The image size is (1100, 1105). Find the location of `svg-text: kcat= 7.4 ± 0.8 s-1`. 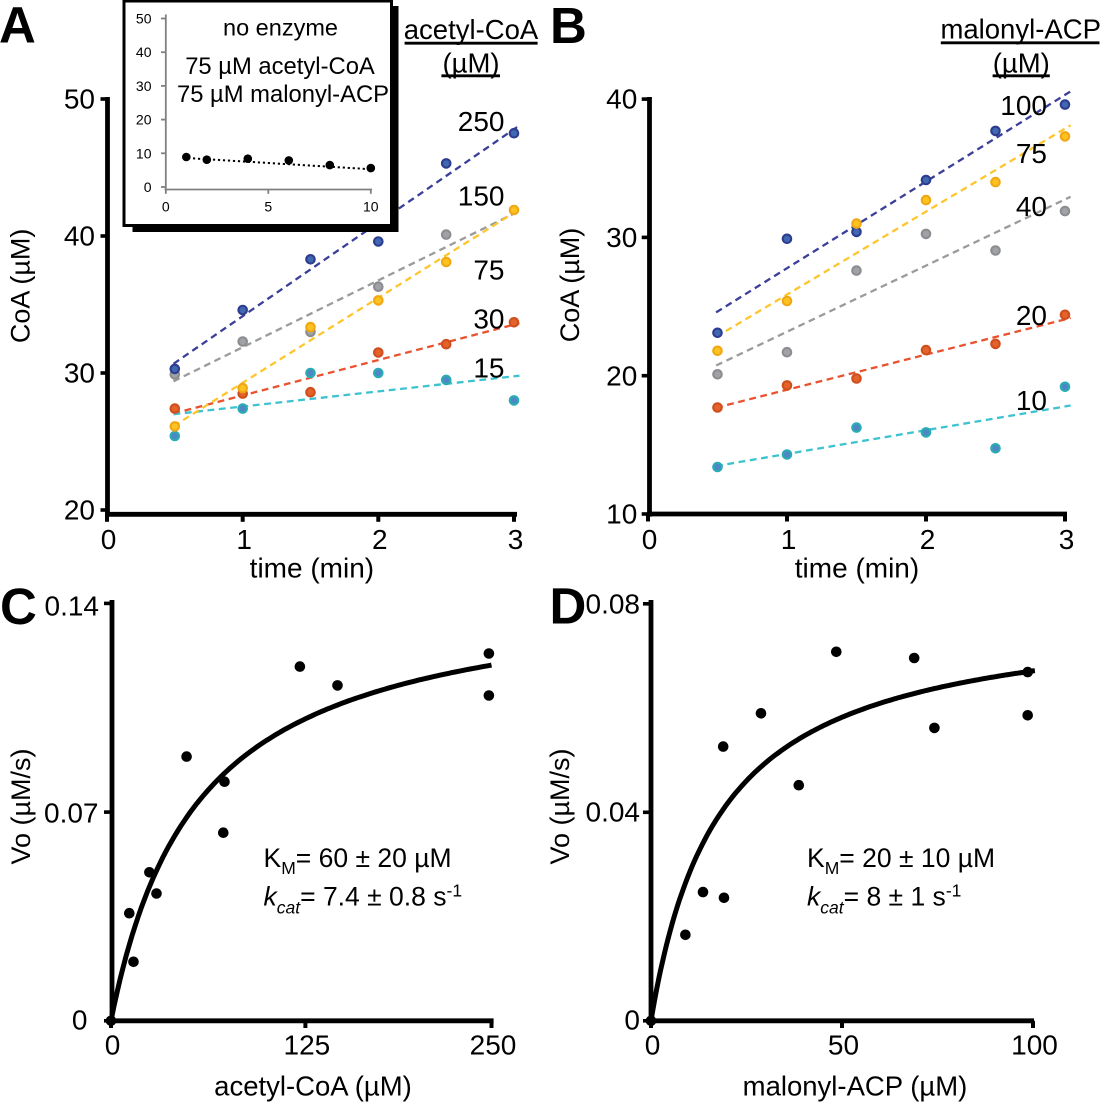

svg-text: kcat= 7.4 ± 0.8 s-1 is located at coordinates (363, 899).